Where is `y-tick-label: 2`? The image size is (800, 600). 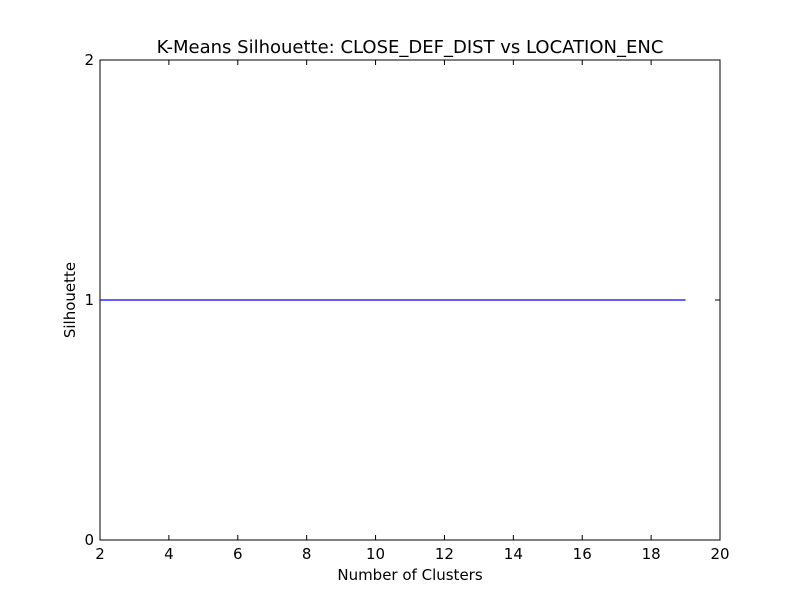
y-tick-label: 2 is located at coordinates (89, 60).